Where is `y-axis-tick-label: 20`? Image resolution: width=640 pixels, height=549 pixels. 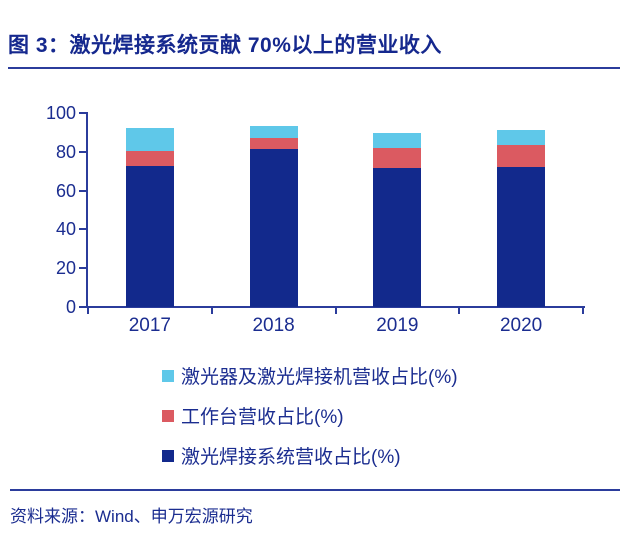
y-axis-tick-label: 20 is located at coordinates (65, 268).